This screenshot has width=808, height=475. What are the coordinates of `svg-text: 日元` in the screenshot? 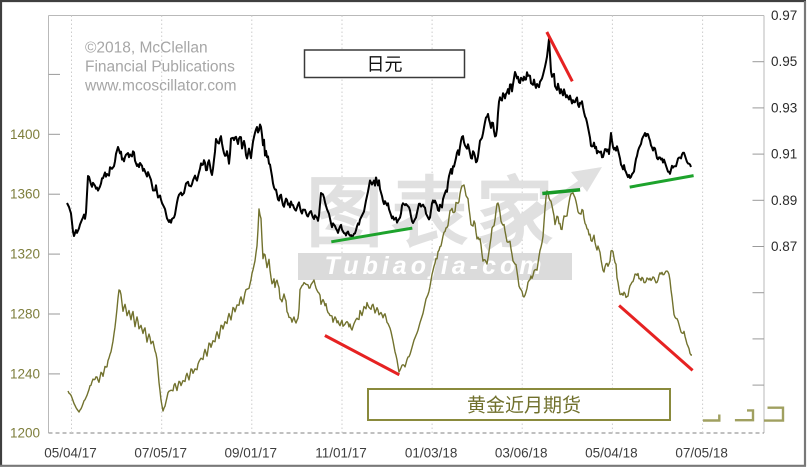 It's located at (385, 65).